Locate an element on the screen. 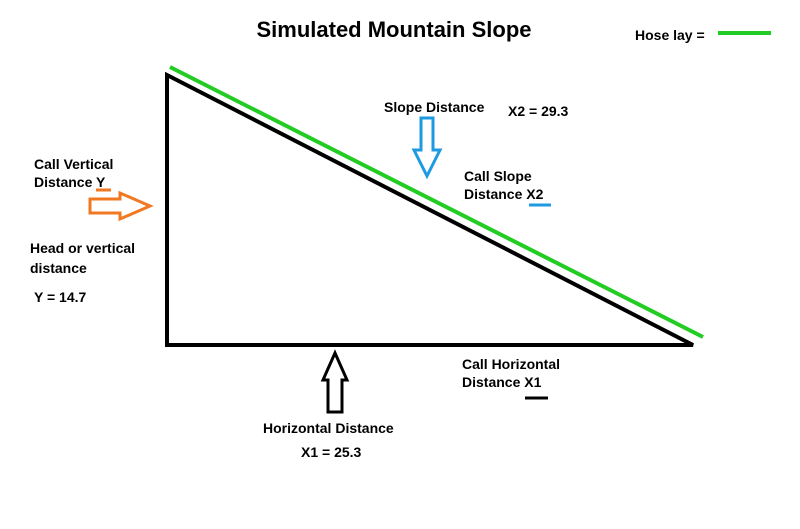 This screenshot has width=800, height=529. legend-label: Hose lay = is located at coordinates (670, 35).